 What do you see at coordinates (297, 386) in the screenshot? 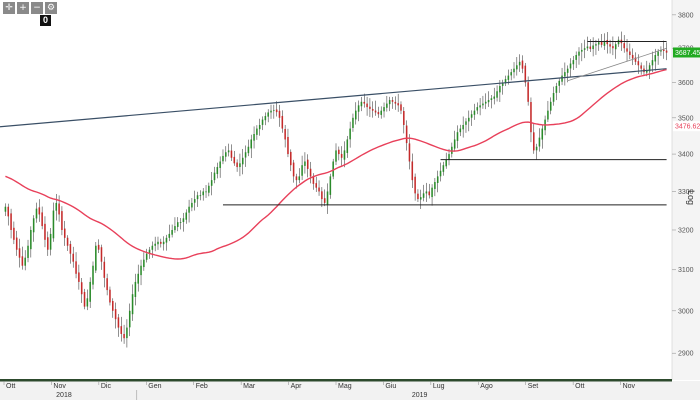
I see `x-tick-label: Apr` at bounding box center [297, 386].